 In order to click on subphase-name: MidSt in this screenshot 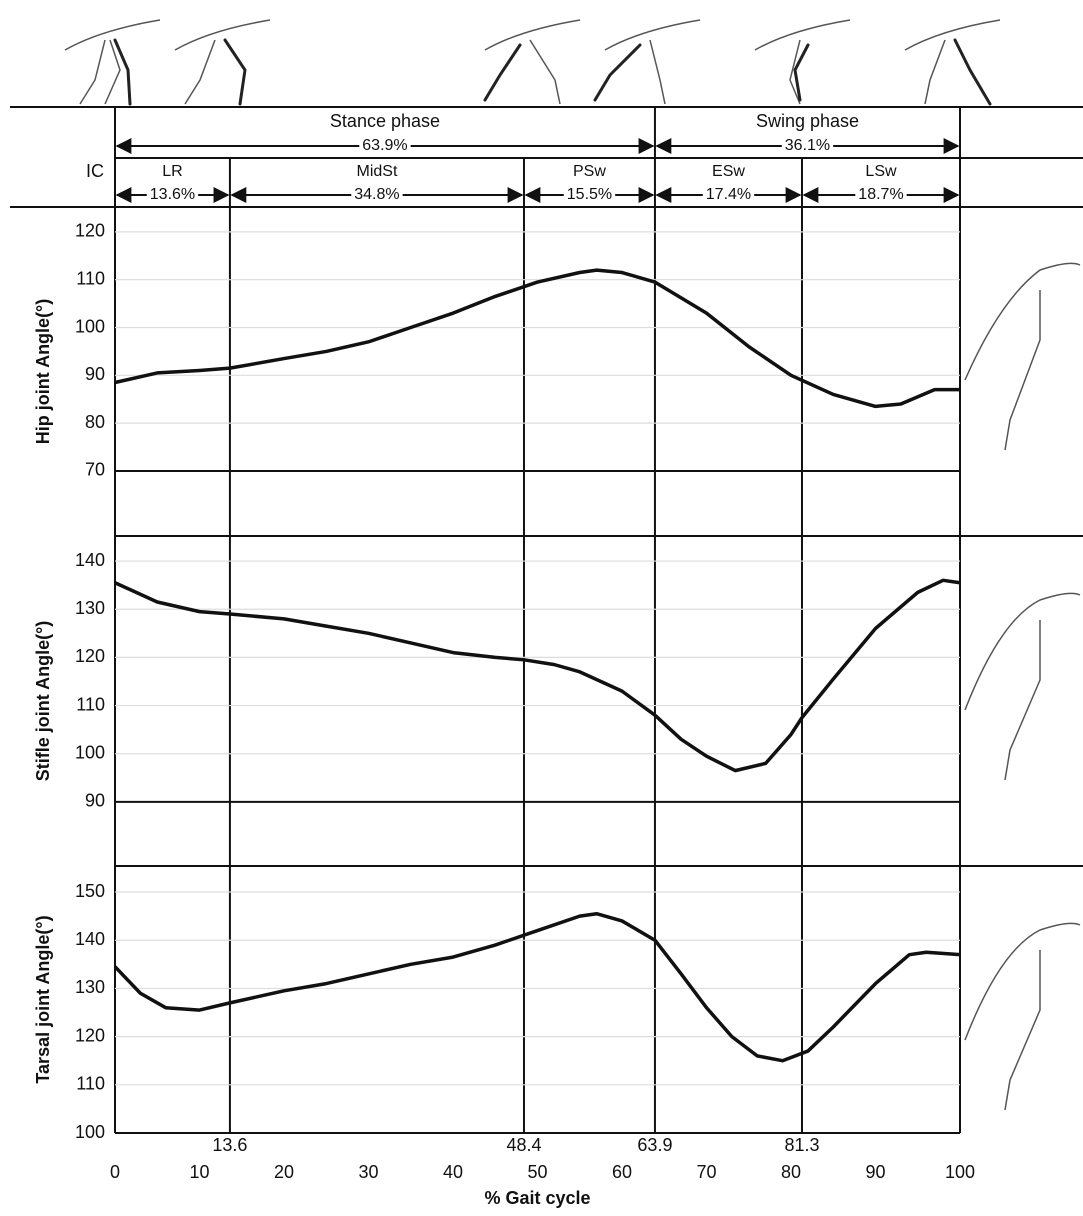, I will do `click(376, 171)`.